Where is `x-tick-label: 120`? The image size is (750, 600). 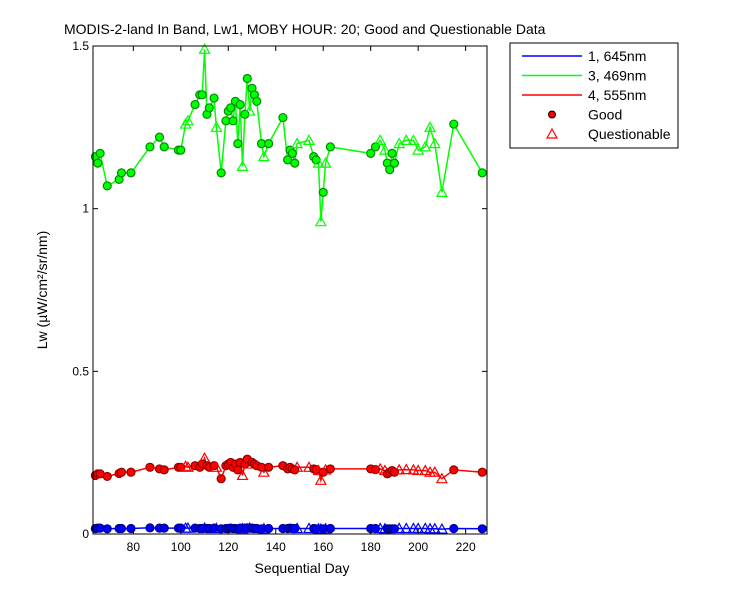 x-tick-label: 120 is located at coordinates (228, 547).